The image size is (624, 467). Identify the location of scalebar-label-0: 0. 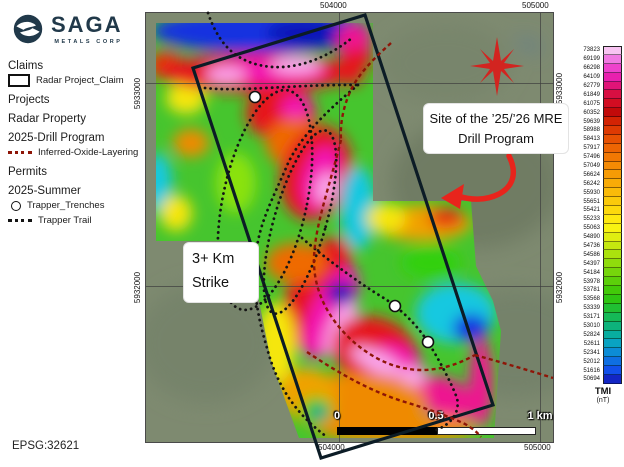
(337, 416).